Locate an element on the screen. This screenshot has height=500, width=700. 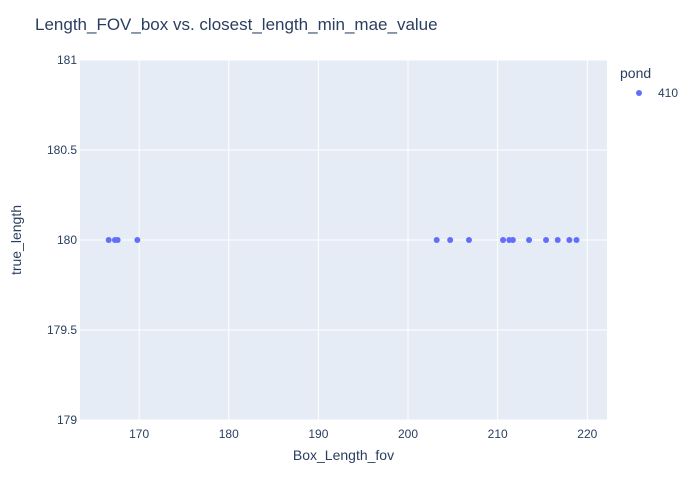
legend: pond 410 is located at coordinates (649, 82).